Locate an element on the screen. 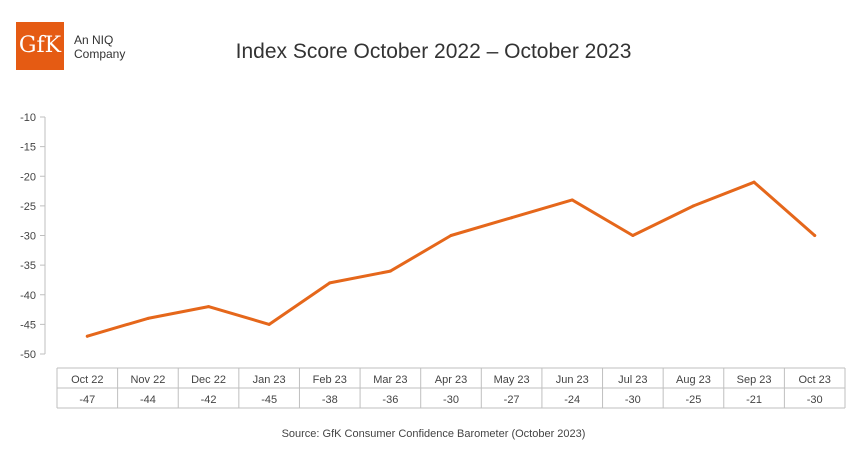 The height and width of the screenshot is (459, 867). y-tick-label: -20 is located at coordinates (28, 177).